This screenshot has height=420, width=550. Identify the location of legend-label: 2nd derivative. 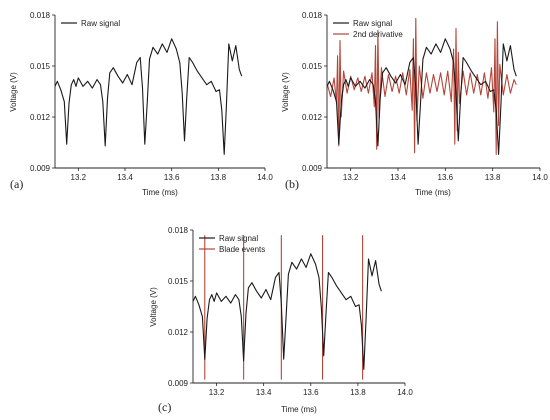
(378, 34).